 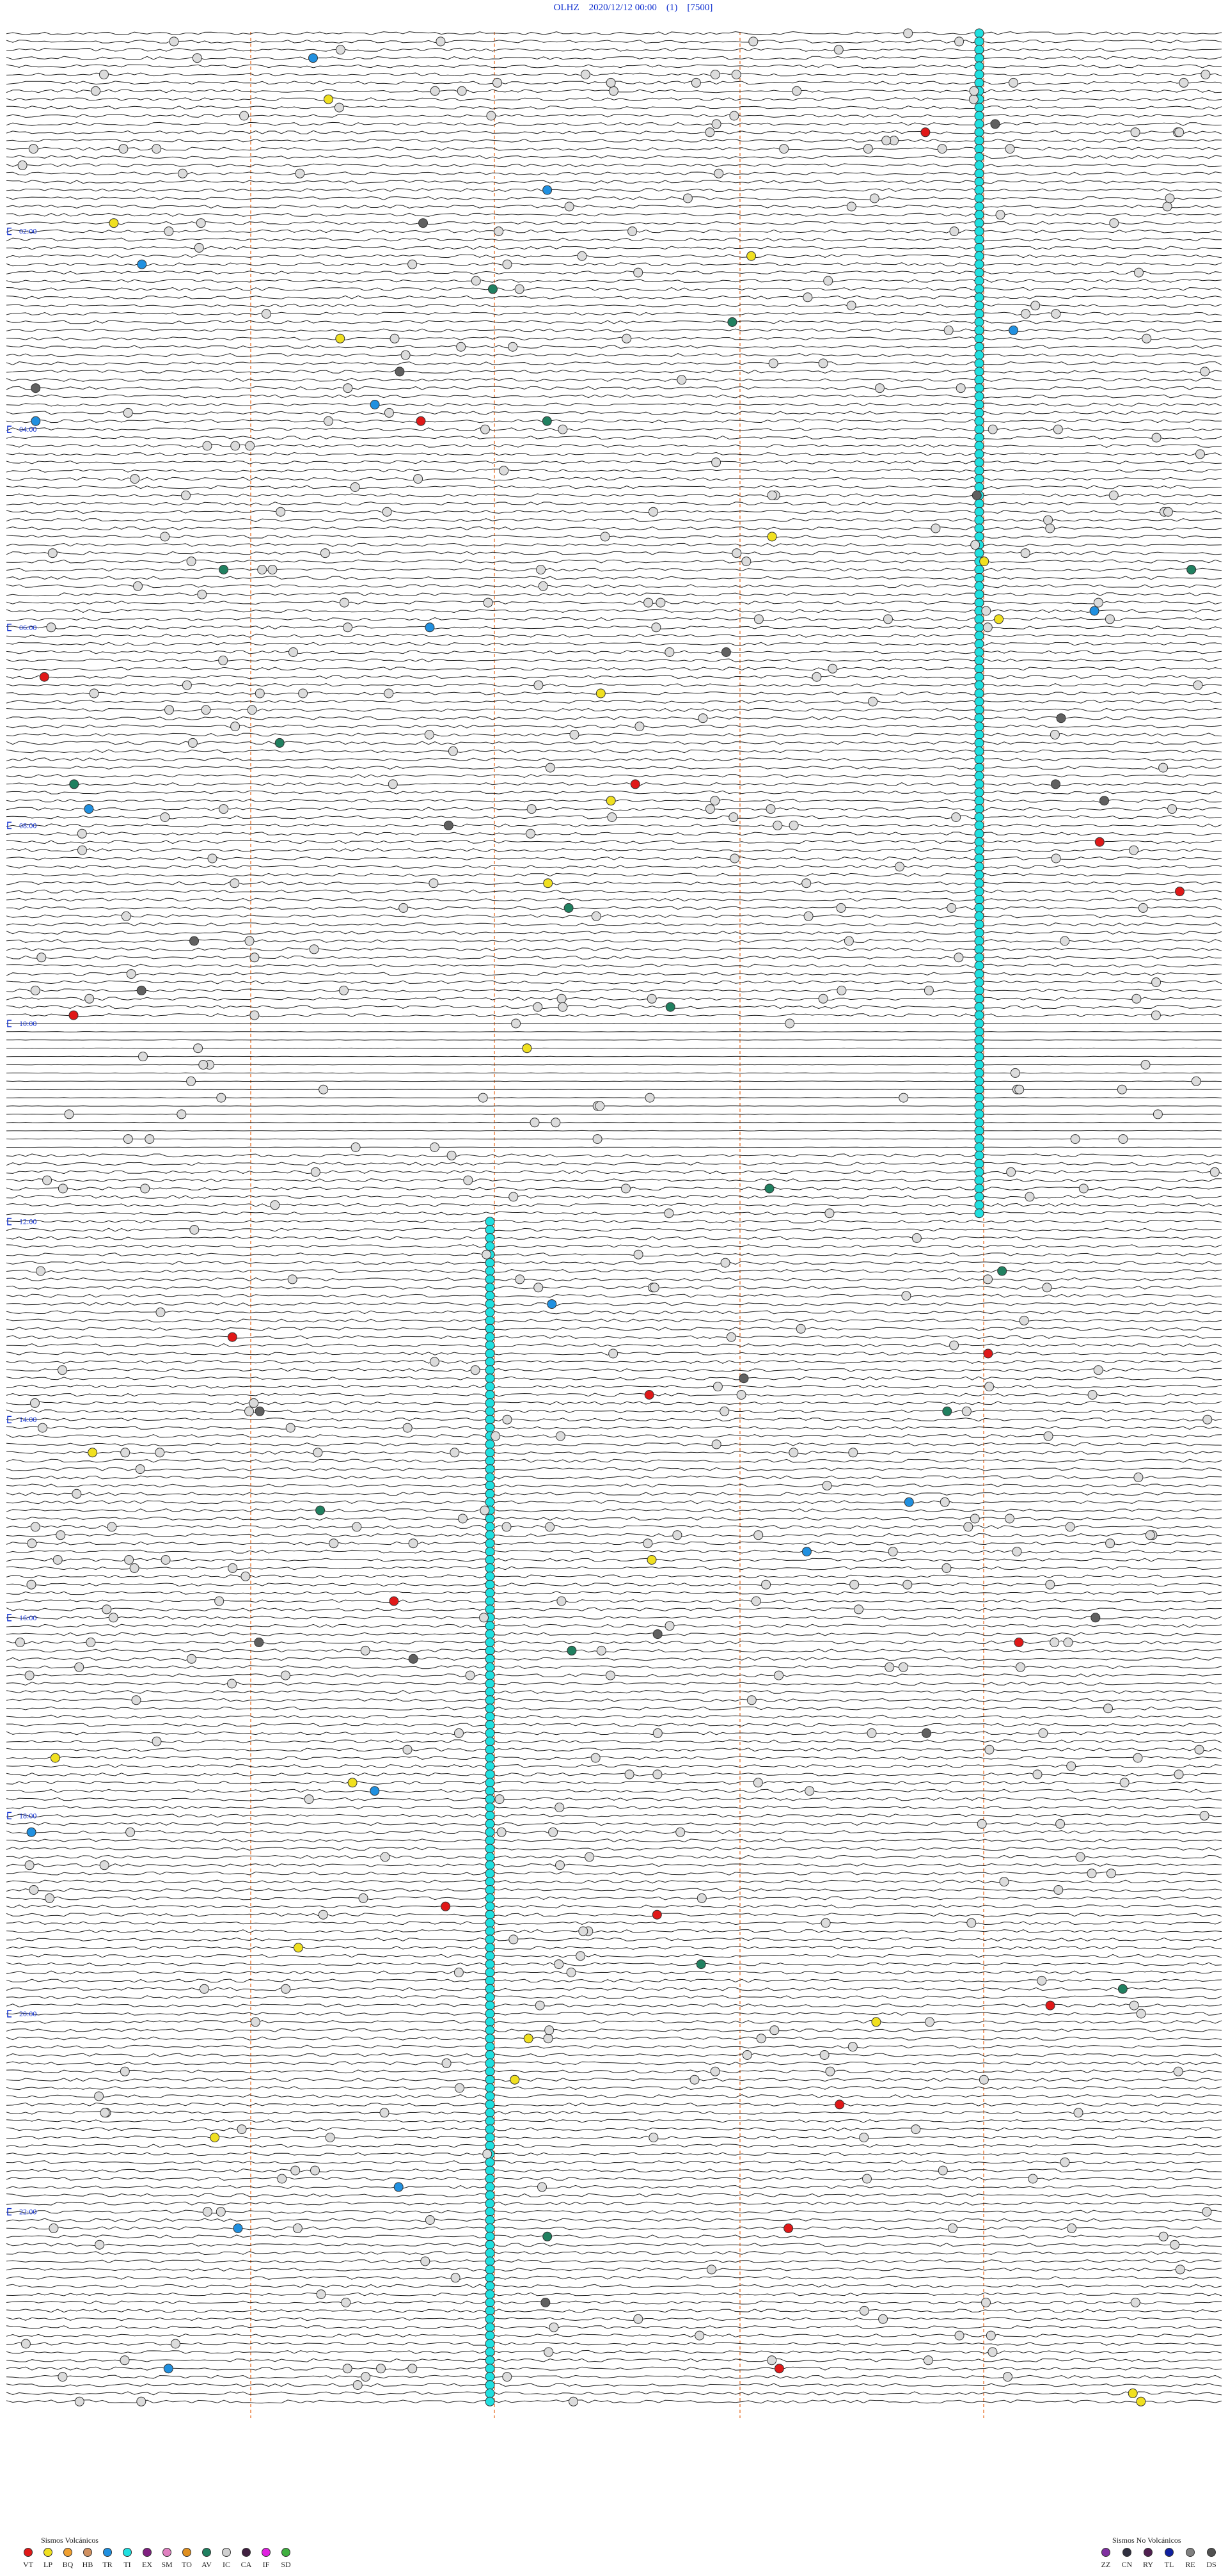 What do you see at coordinates (1127, 2564) in the screenshot?
I see `legend-code: CN` at bounding box center [1127, 2564].